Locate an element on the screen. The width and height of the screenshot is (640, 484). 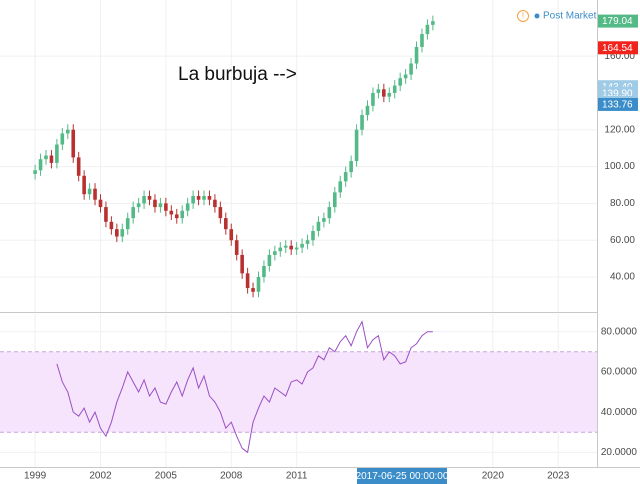
status-dot is located at coordinates (537, 16).